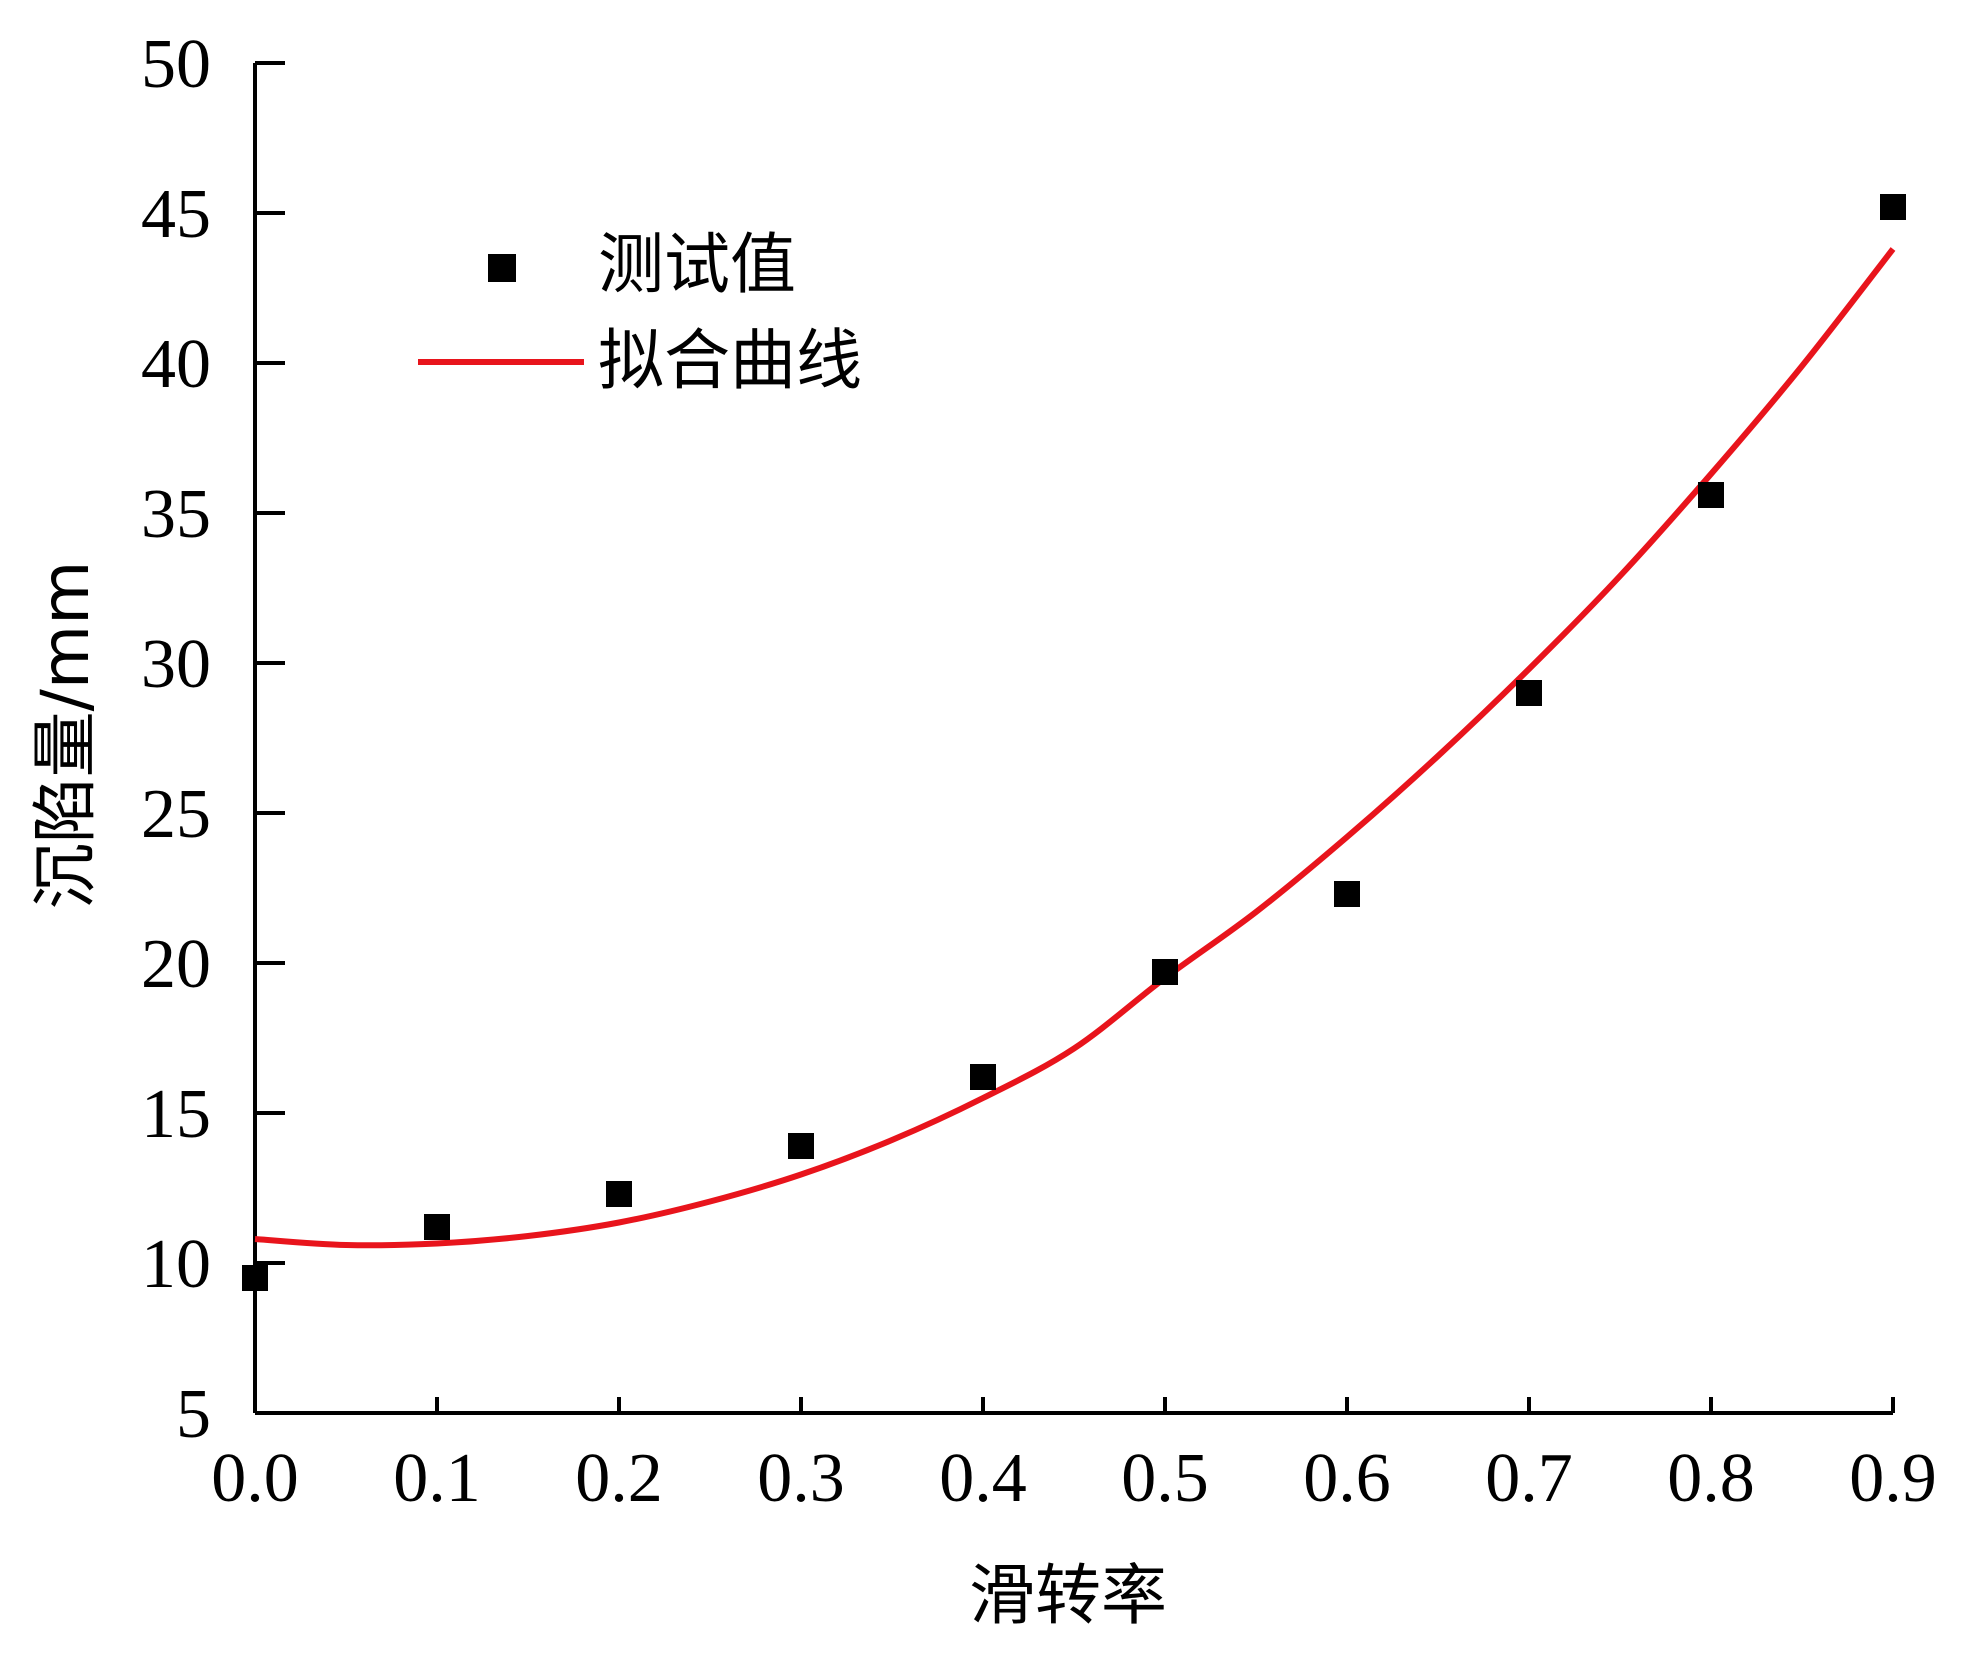 Image resolution: width=1966 pixels, height=1663 pixels. Describe the element at coordinates (1347, 1478) in the screenshot. I see `x-tick-label: 0.6` at that location.